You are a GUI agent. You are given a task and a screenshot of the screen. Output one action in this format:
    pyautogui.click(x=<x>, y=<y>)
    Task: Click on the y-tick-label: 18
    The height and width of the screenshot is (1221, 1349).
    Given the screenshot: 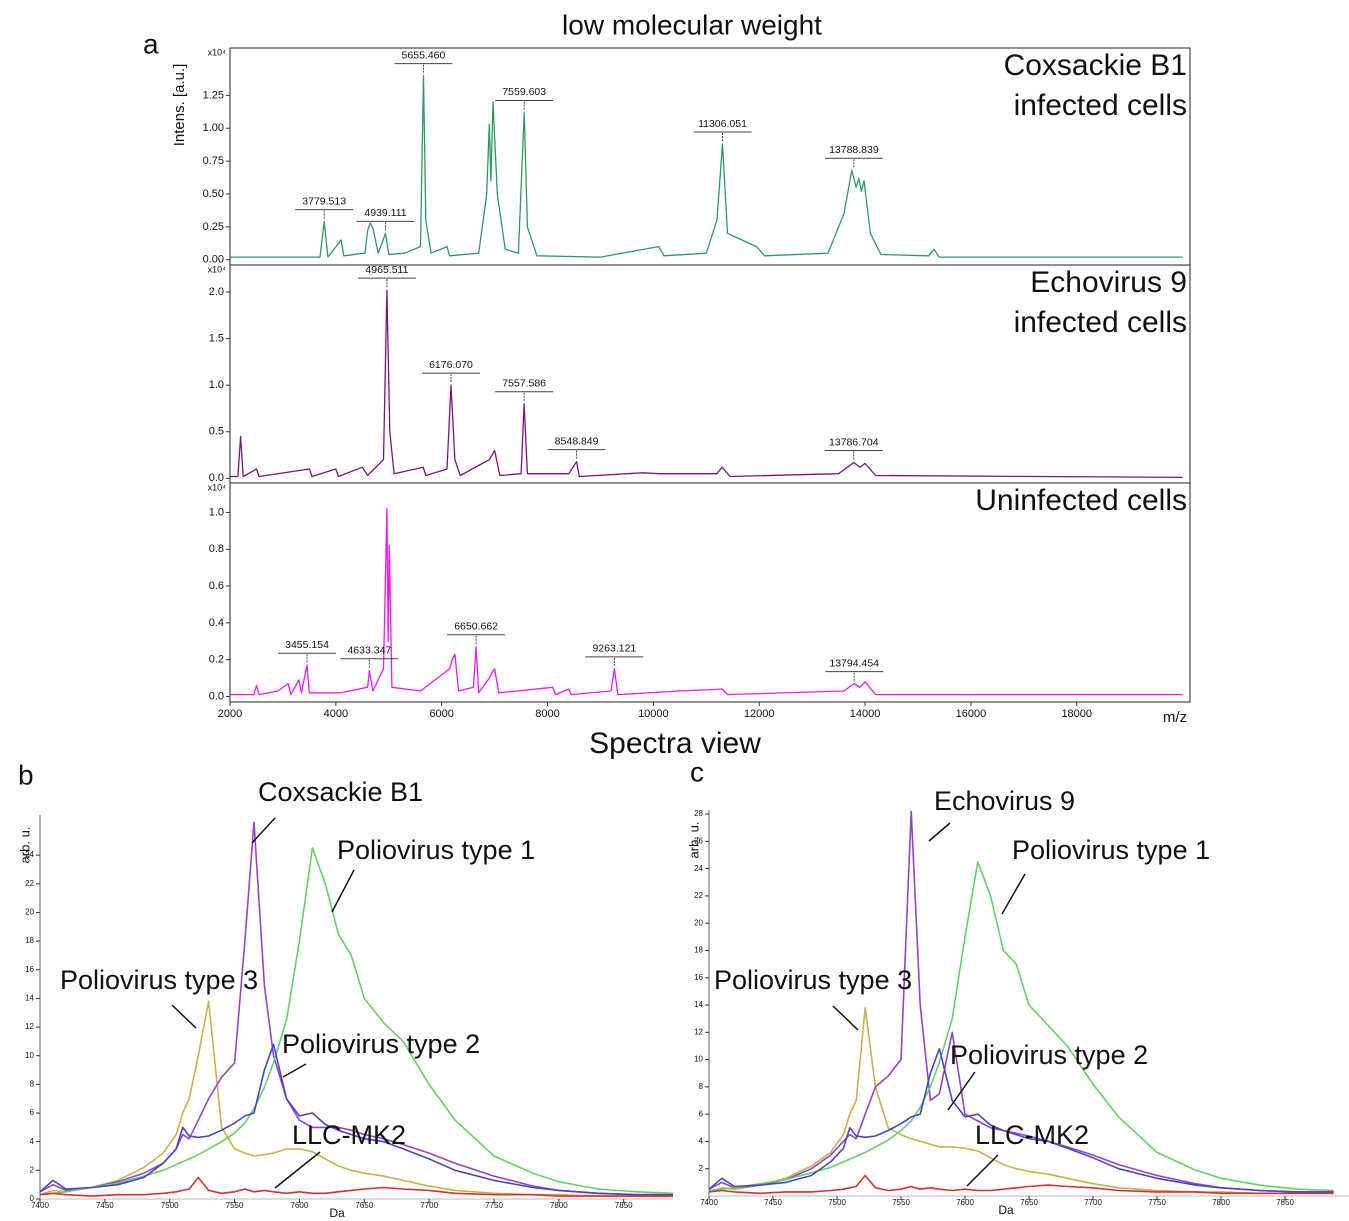 What is the action you would take?
    pyautogui.click(x=29, y=940)
    